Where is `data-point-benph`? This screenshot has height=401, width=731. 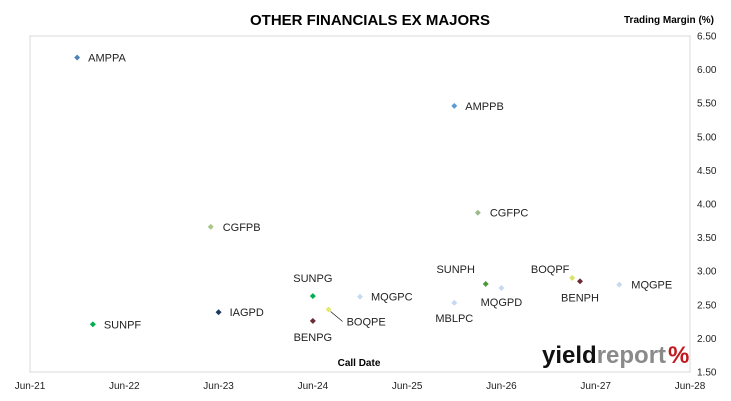
data-point-benph is located at coordinates (580, 281).